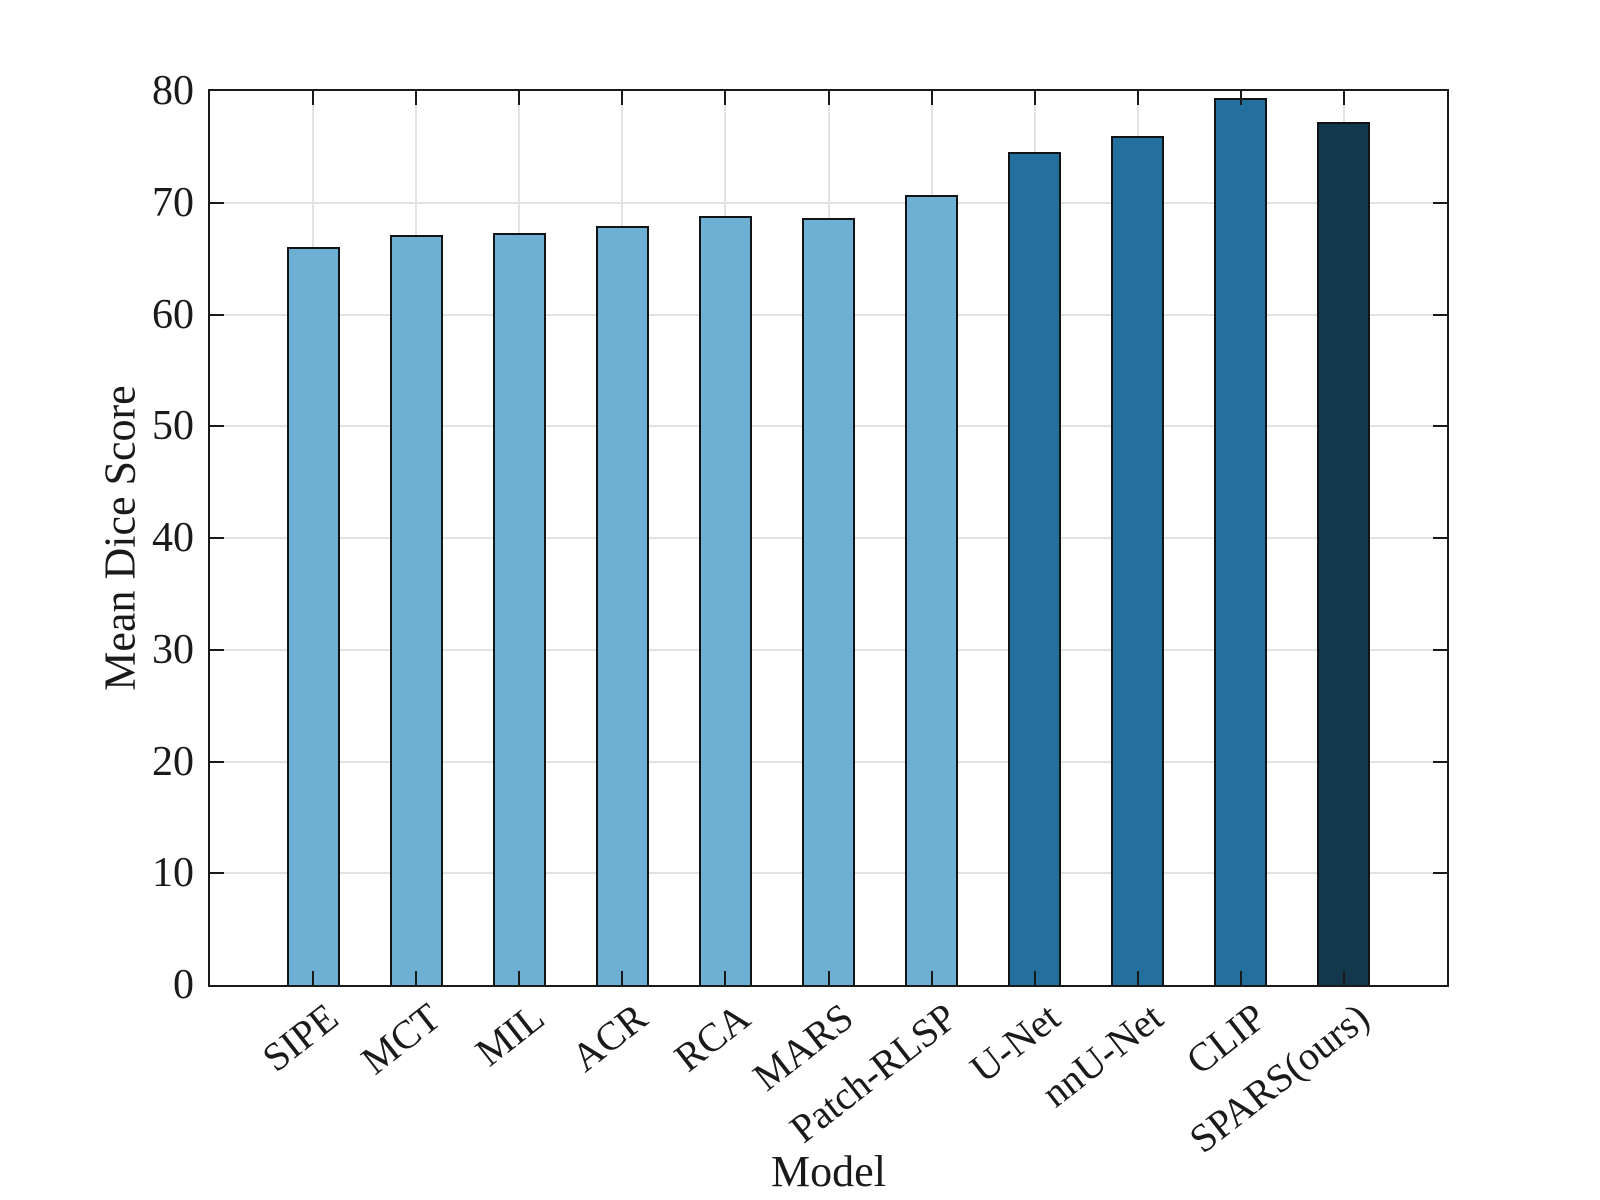 This screenshot has height=1200, width=1600. Describe the element at coordinates (712, 1037) in the screenshot. I see `x-tick-label: RCA` at that location.